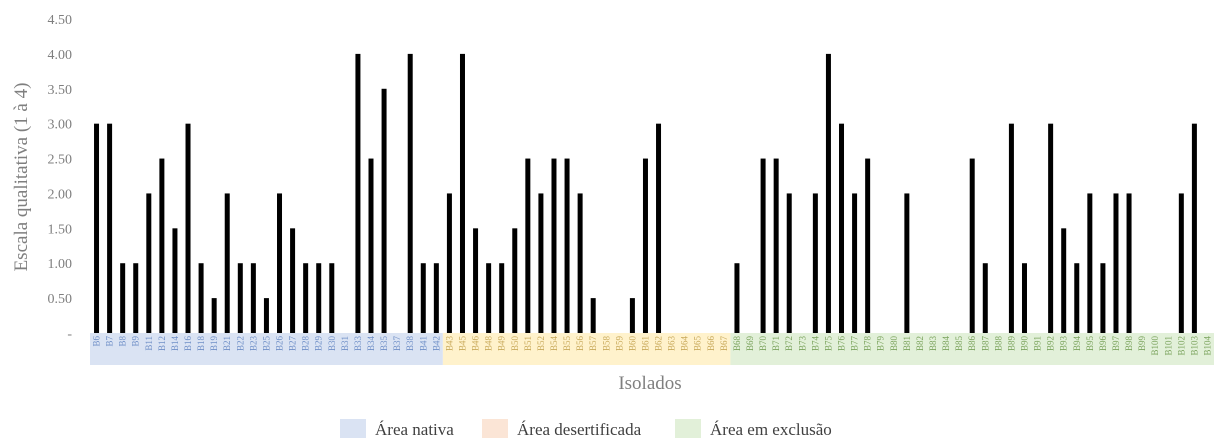 Image resolution: width=1226 pixels, height=441 pixels. I want to click on bar-B23, so click(253, 298).